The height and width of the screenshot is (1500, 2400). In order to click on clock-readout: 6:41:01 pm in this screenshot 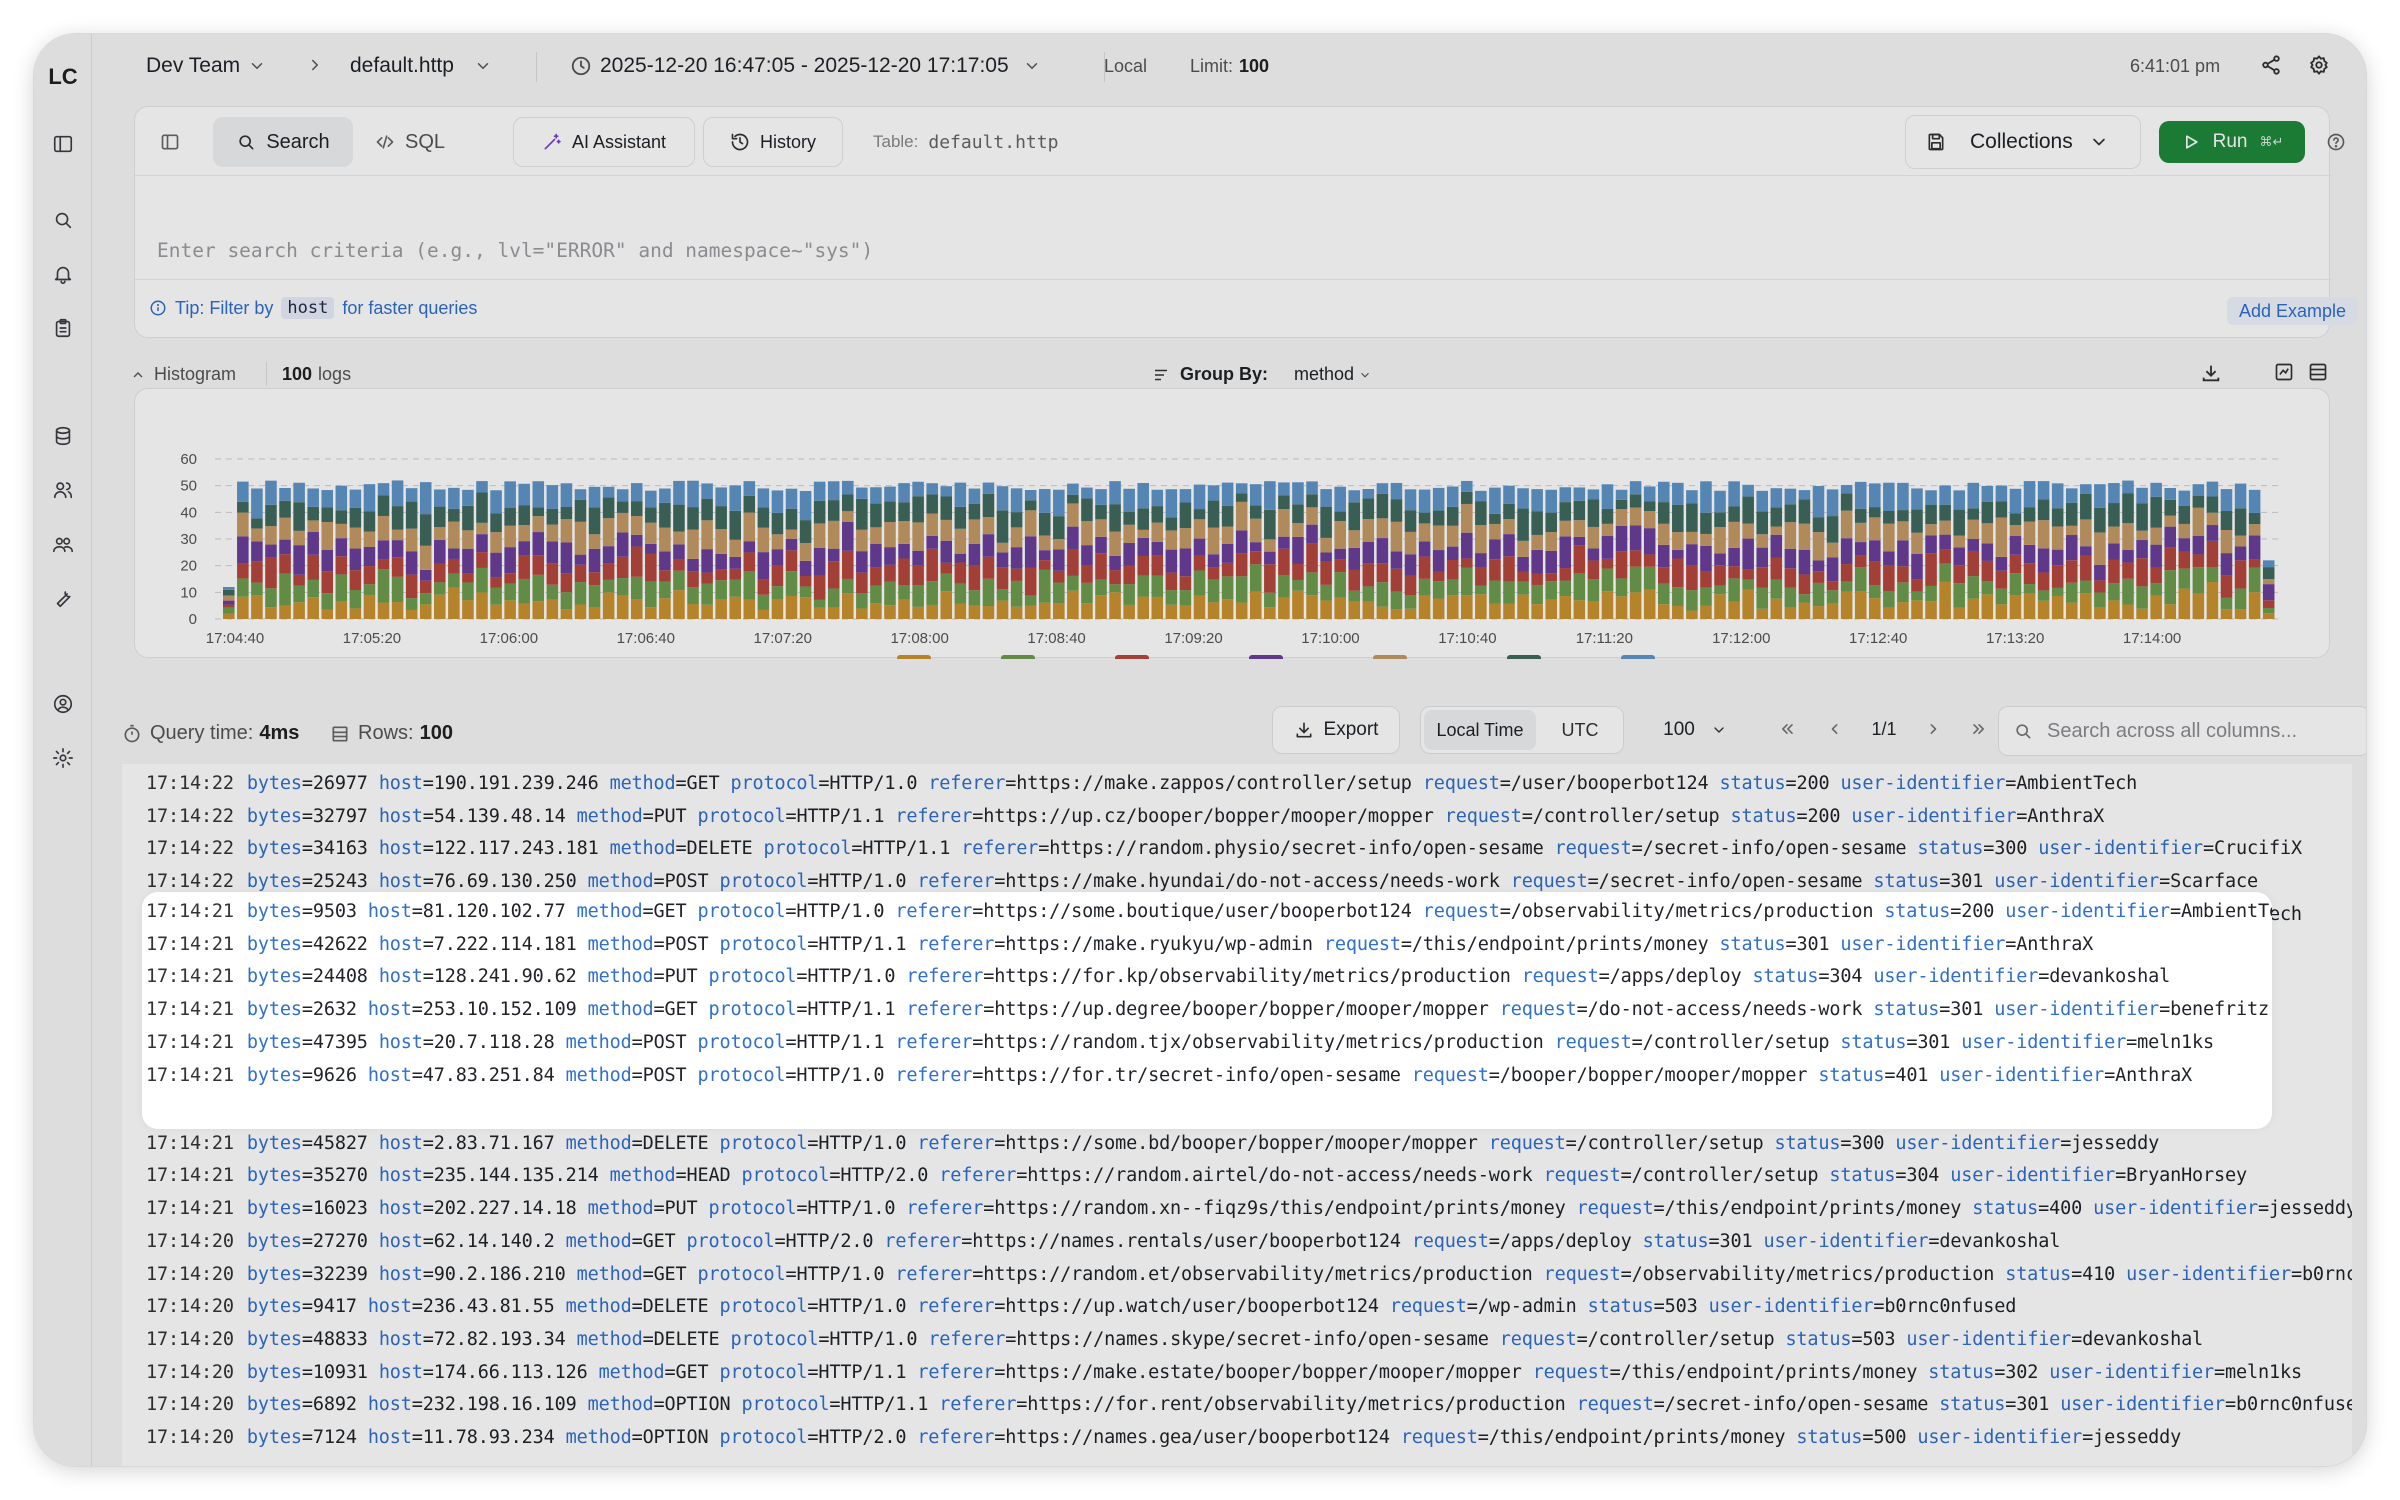, I will do `click(2175, 66)`.